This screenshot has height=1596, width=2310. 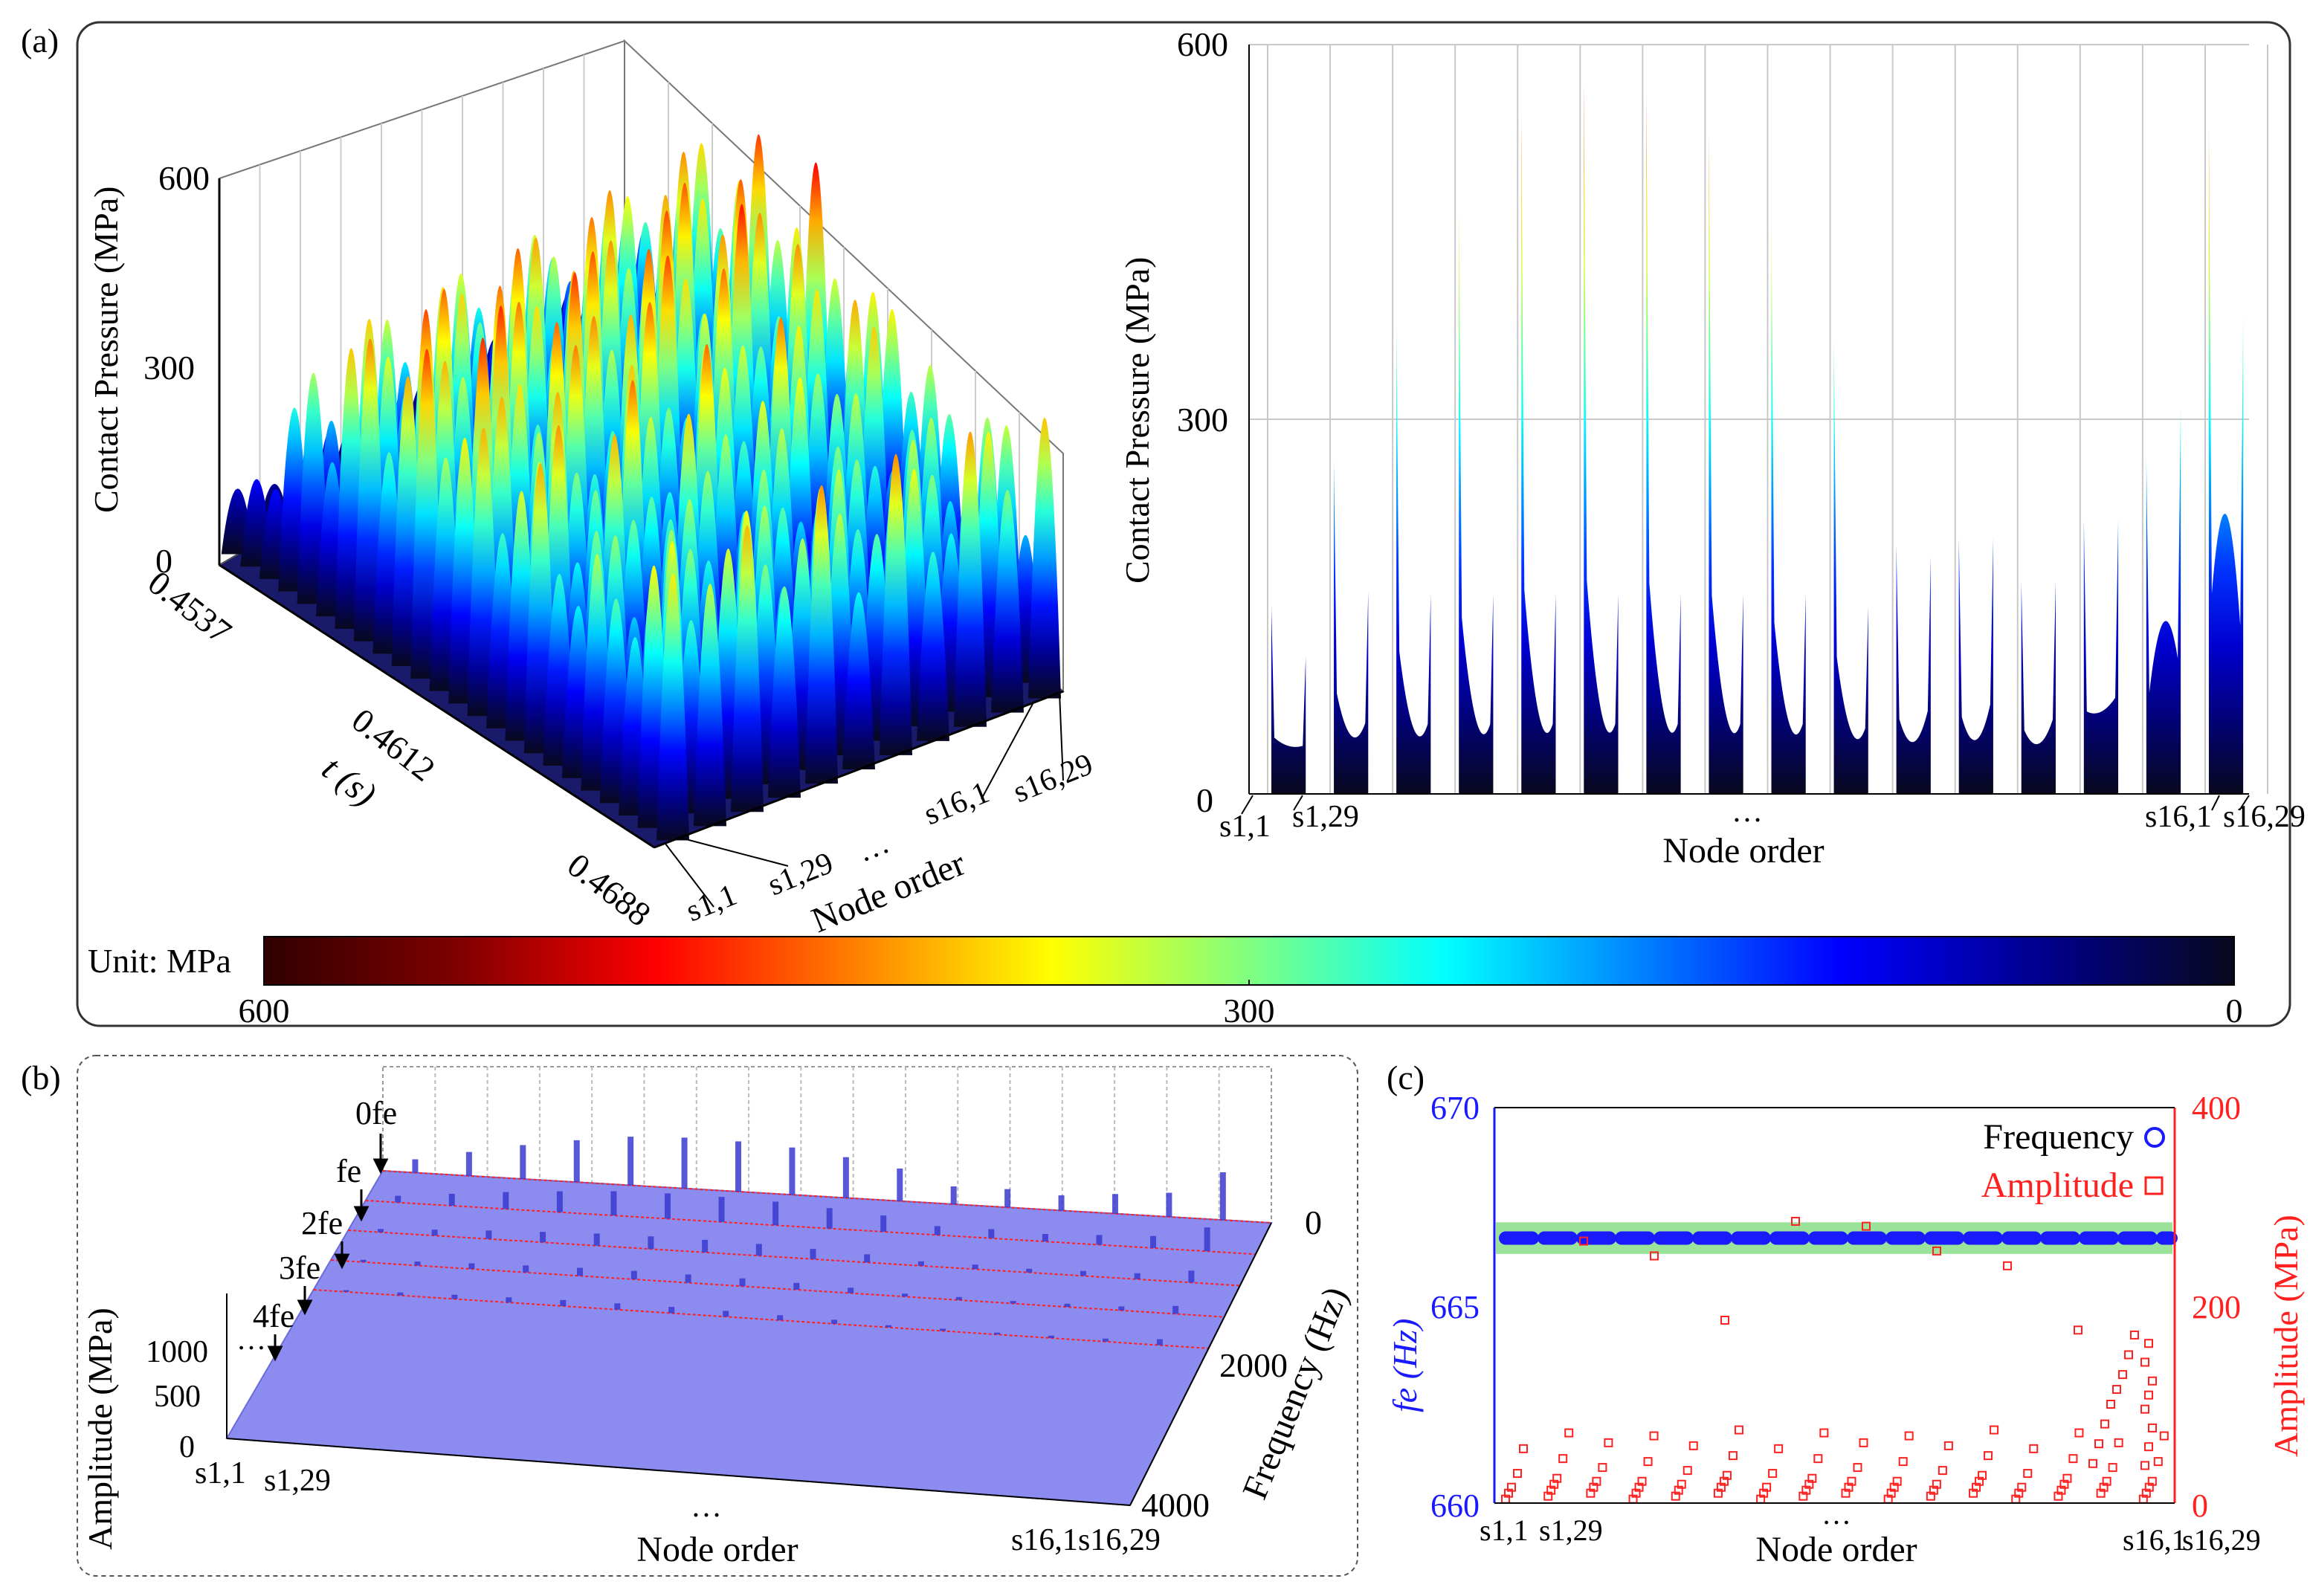 I want to click on plot-c-left-tick-665: 665, so click(x=1455, y=1307).